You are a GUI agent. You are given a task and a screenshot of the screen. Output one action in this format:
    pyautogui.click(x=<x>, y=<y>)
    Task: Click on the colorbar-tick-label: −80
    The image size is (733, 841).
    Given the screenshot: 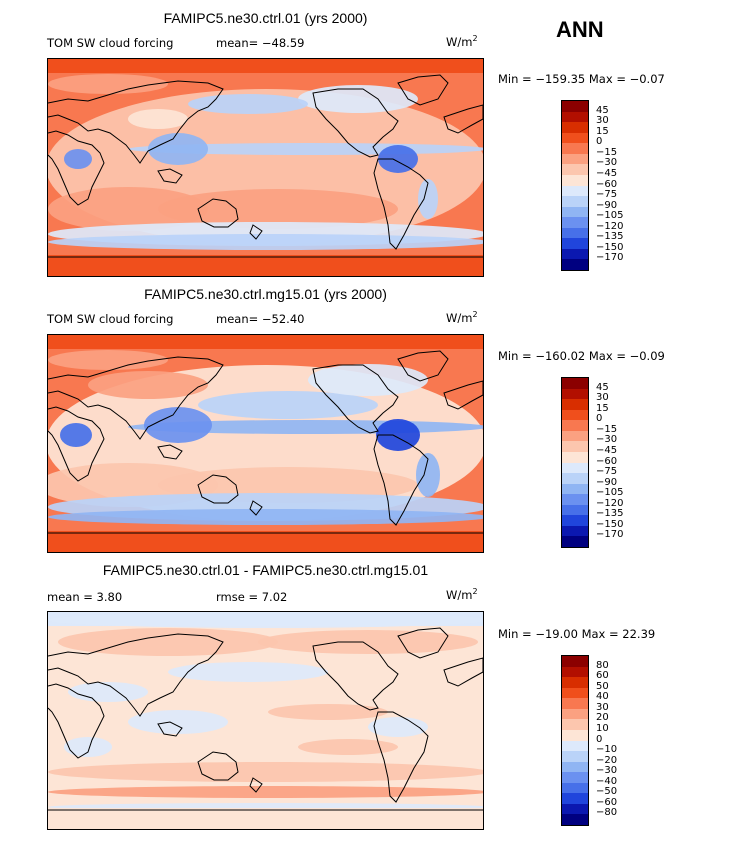 What is the action you would take?
    pyautogui.click(x=607, y=813)
    